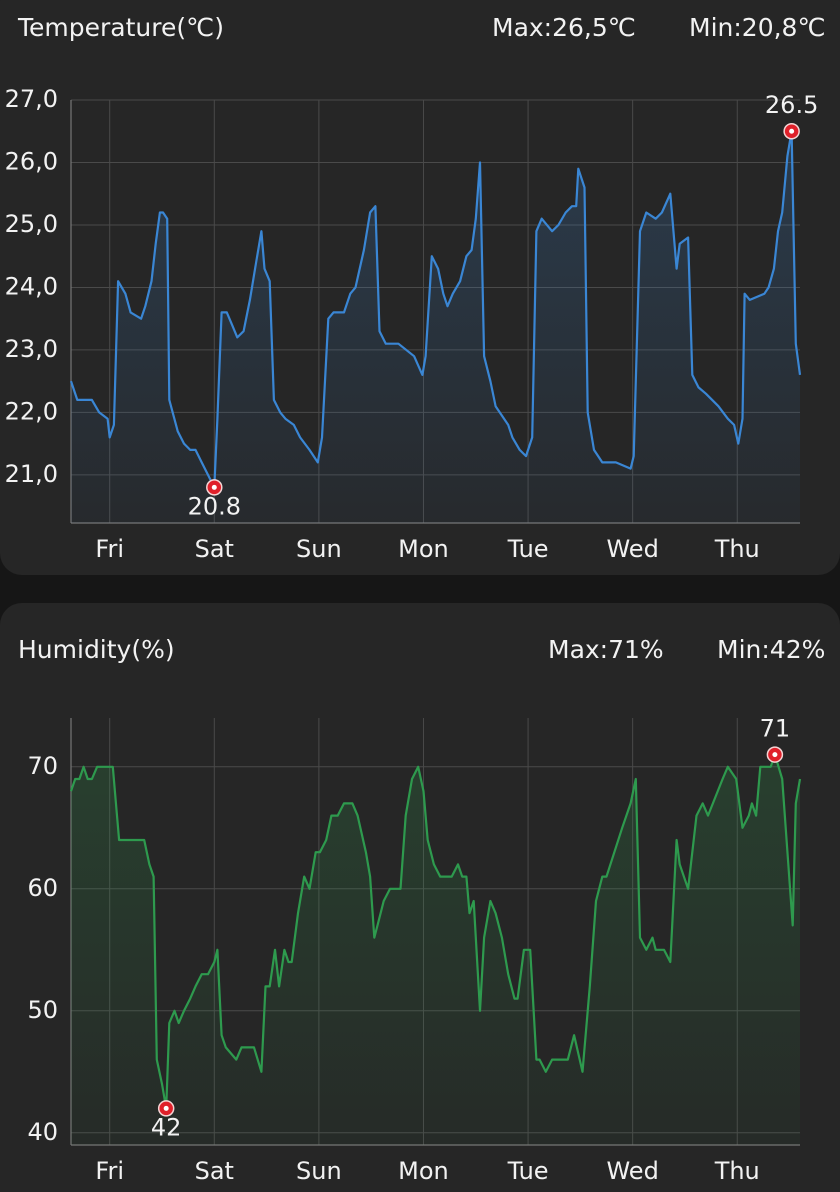 This screenshot has height=1192, width=840. What do you see at coordinates (31, 99) in the screenshot?
I see `y-tick-label: 27,0` at bounding box center [31, 99].